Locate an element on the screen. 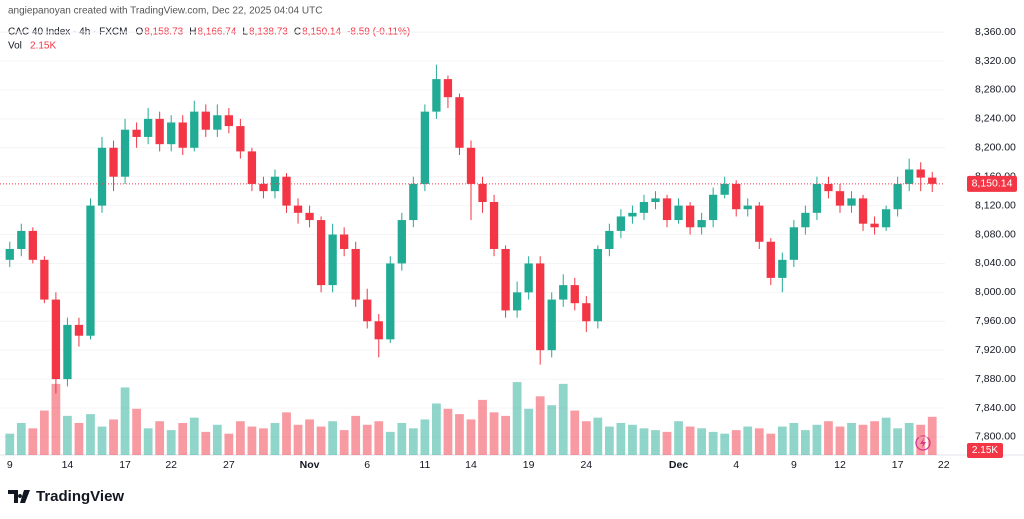  y-tick-label: 7,920.00 is located at coordinates (995, 350).